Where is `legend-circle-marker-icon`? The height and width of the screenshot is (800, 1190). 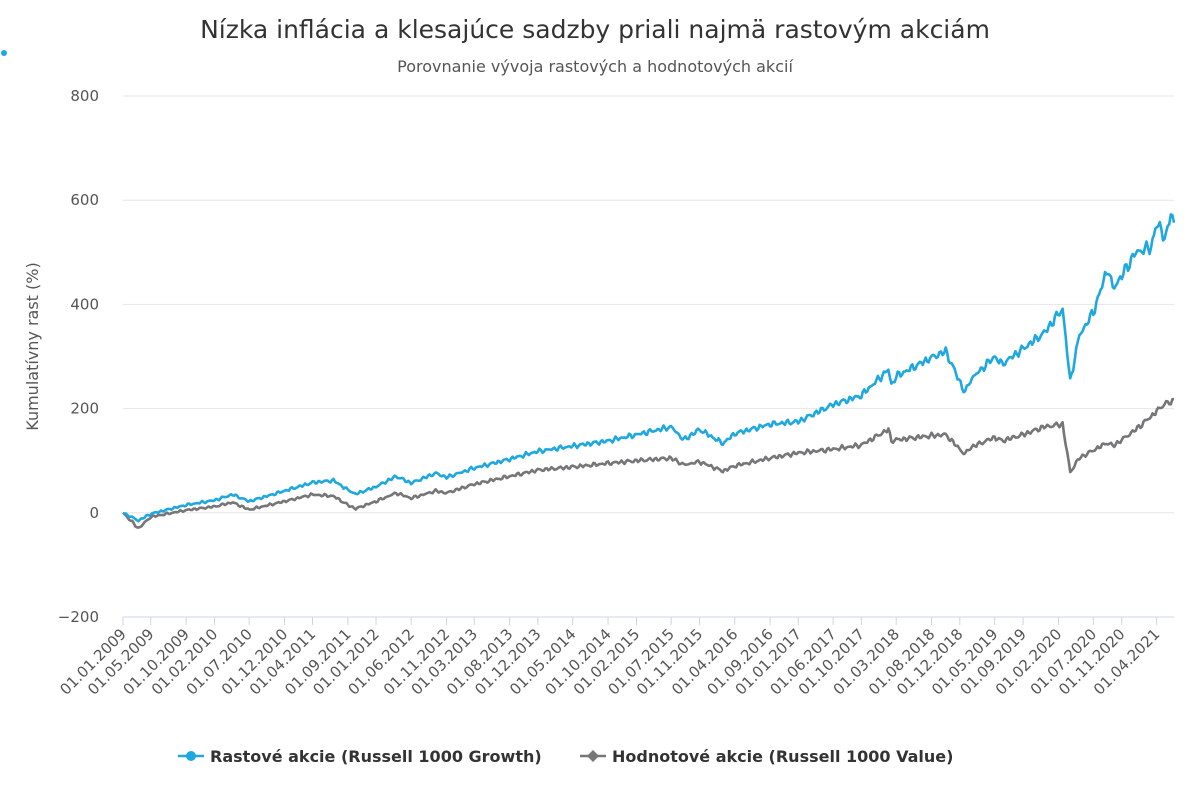 legend-circle-marker-icon is located at coordinates (191, 756).